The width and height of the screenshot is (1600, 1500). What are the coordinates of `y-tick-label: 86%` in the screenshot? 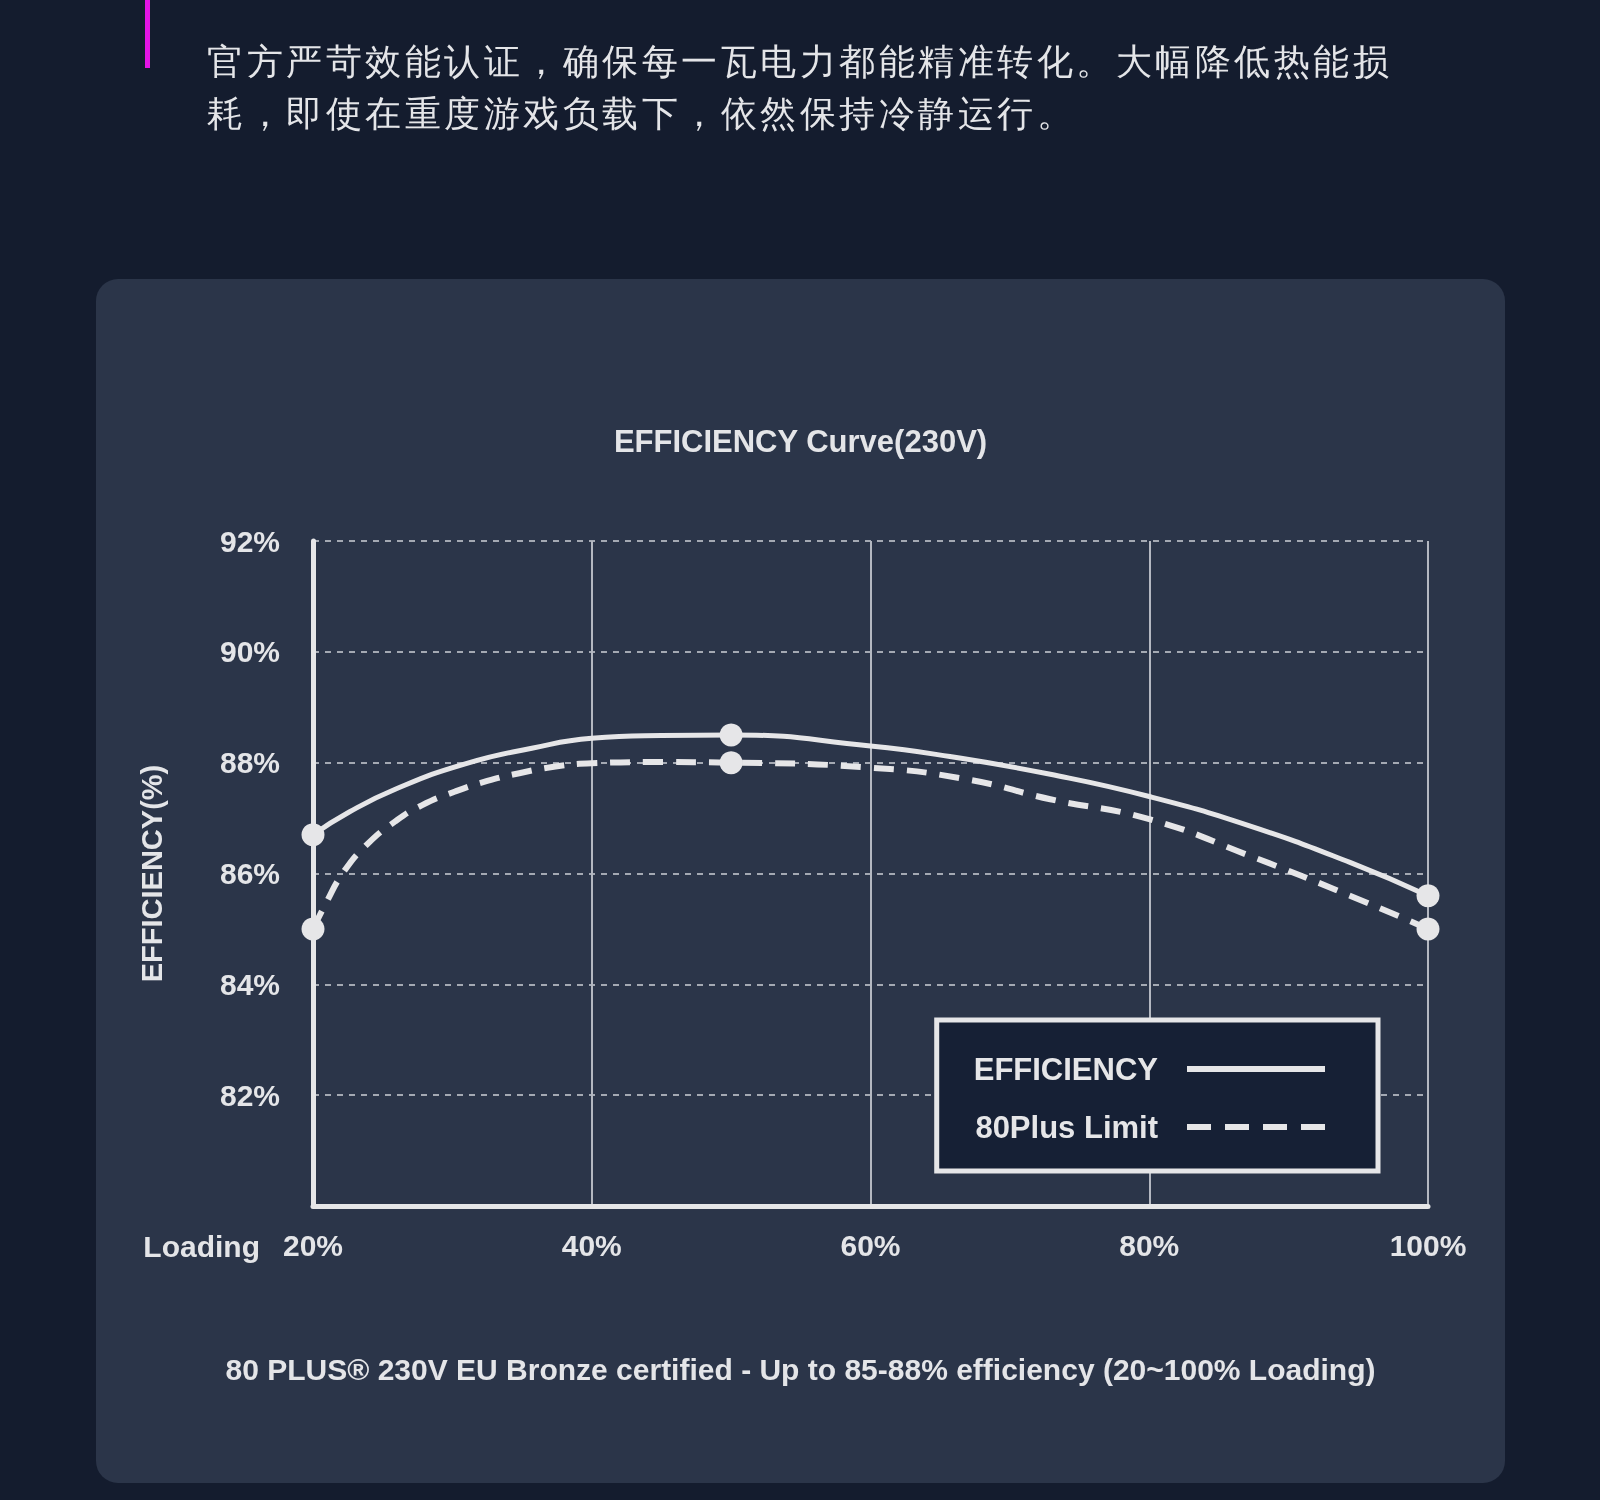 It's located at (249, 873).